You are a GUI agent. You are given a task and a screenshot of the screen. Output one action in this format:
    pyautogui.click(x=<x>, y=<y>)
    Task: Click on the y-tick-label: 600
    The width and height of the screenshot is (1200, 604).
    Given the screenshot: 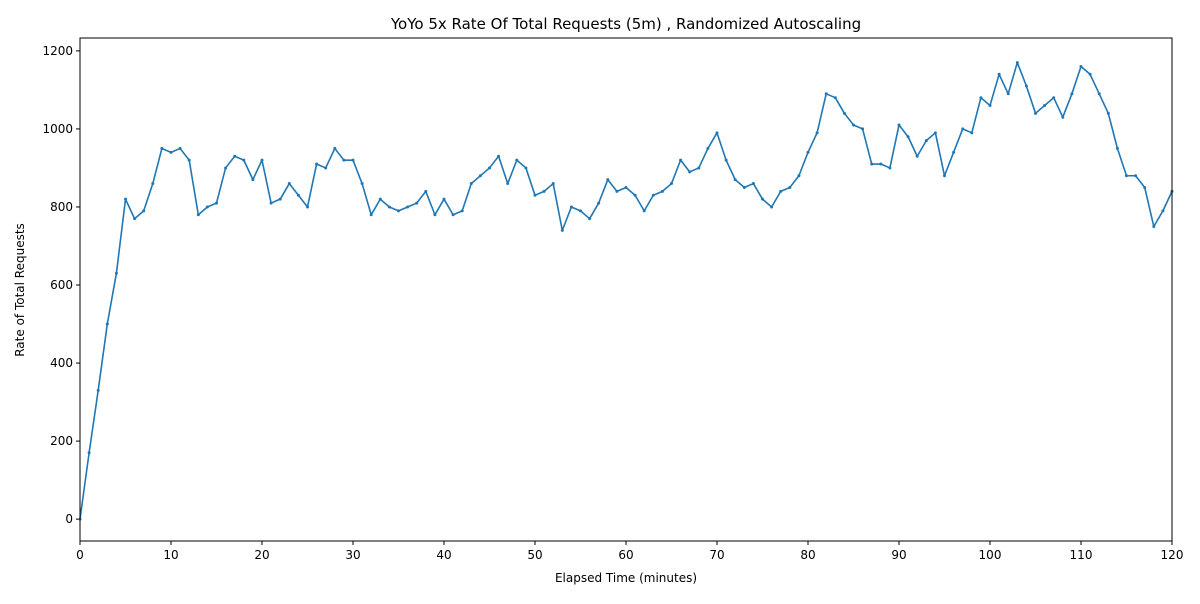 What is the action you would take?
    pyautogui.click(x=61, y=285)
    